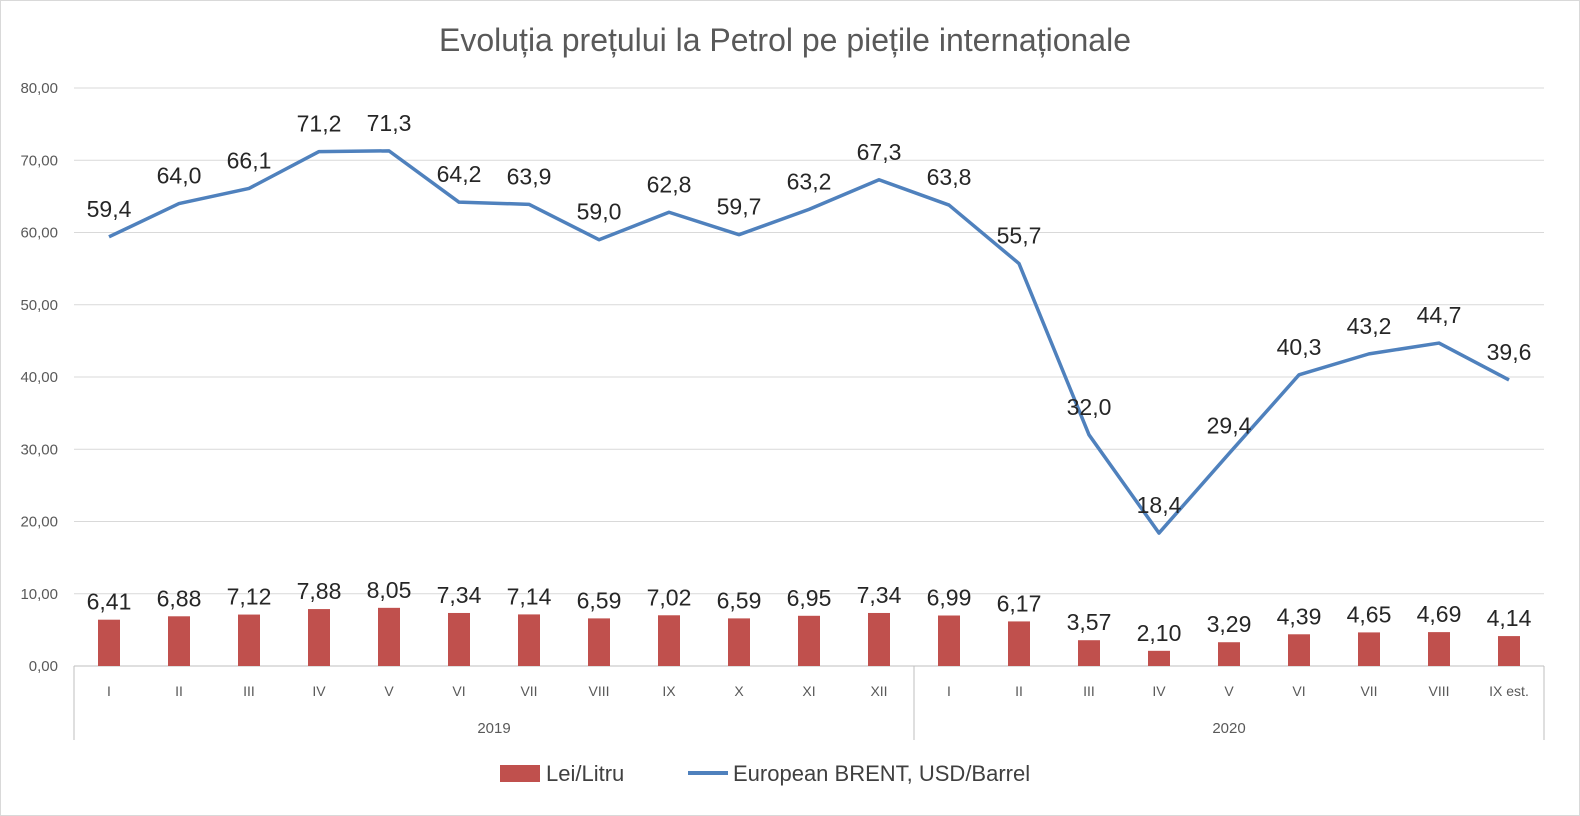  Describe the element at coordinates (249, 160) in the screenshot. I see `line-data-label: 66,1` at that location.